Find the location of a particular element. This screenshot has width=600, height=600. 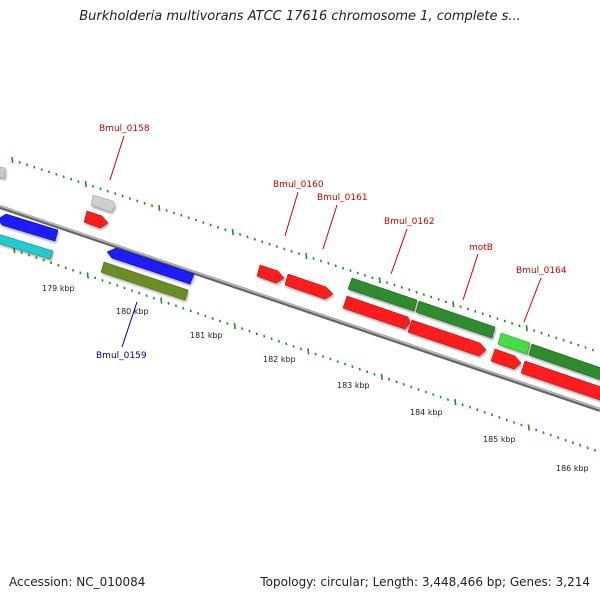

gene-label-bmul-0164: Bmul_0164 is located at coordinates (541, 271).